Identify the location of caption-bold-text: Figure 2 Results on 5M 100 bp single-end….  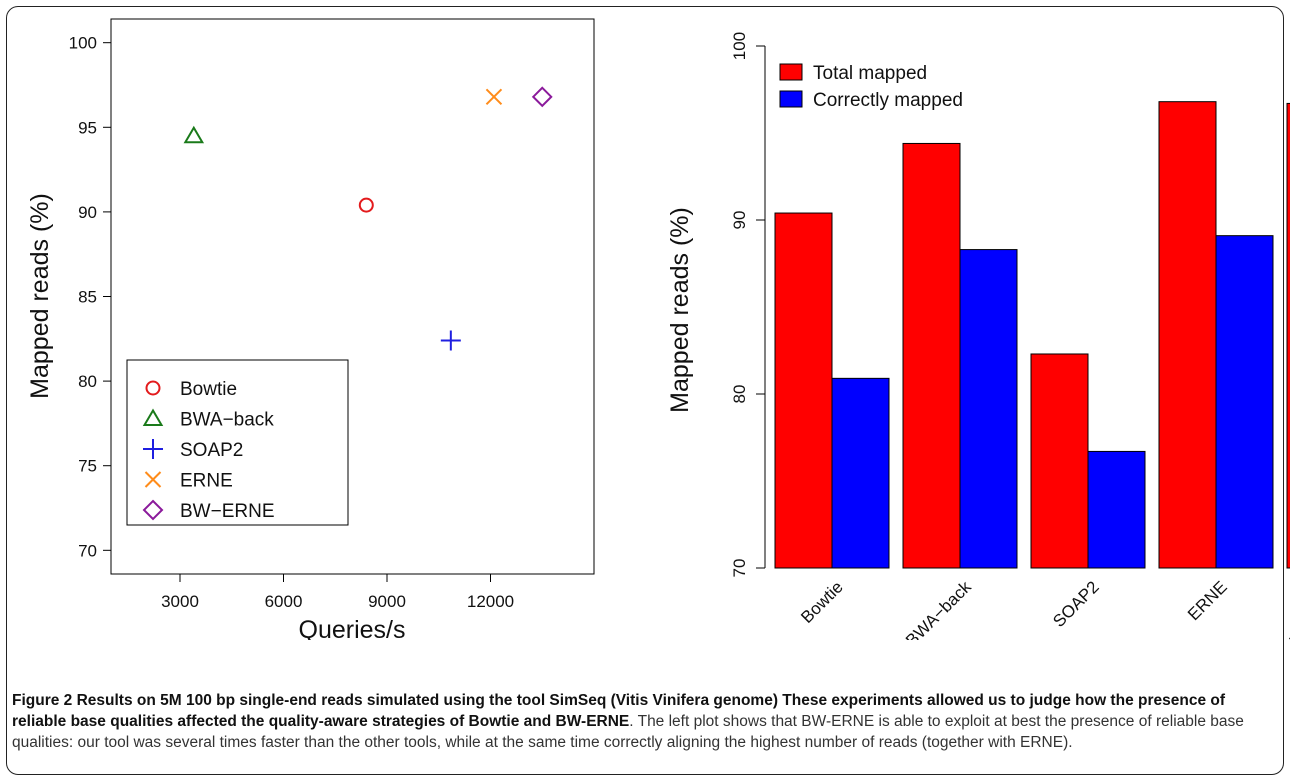
(618, 711).